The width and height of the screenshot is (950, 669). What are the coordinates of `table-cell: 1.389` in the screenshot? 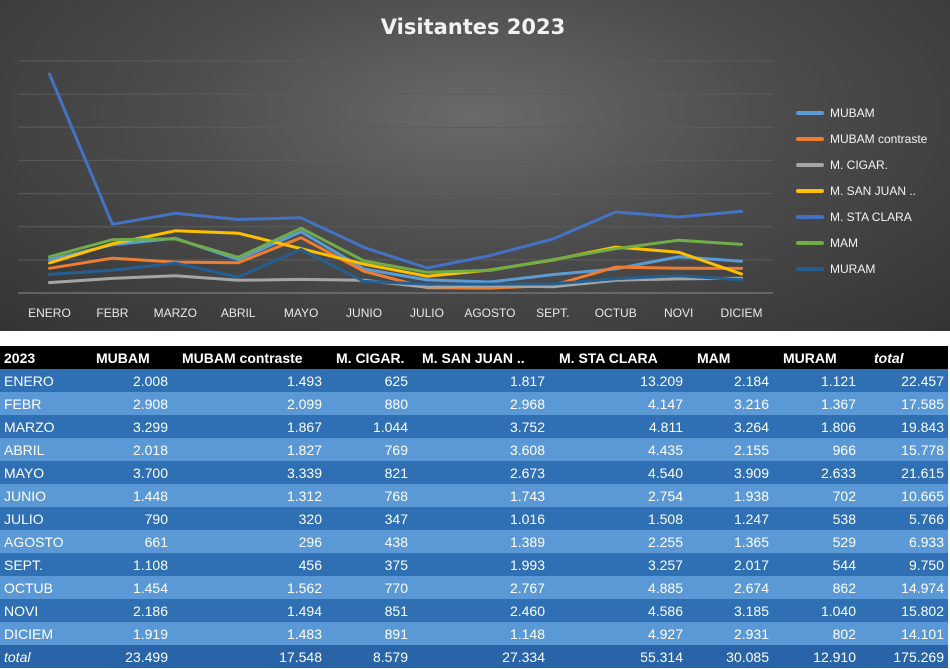 It's located at (480, 541).